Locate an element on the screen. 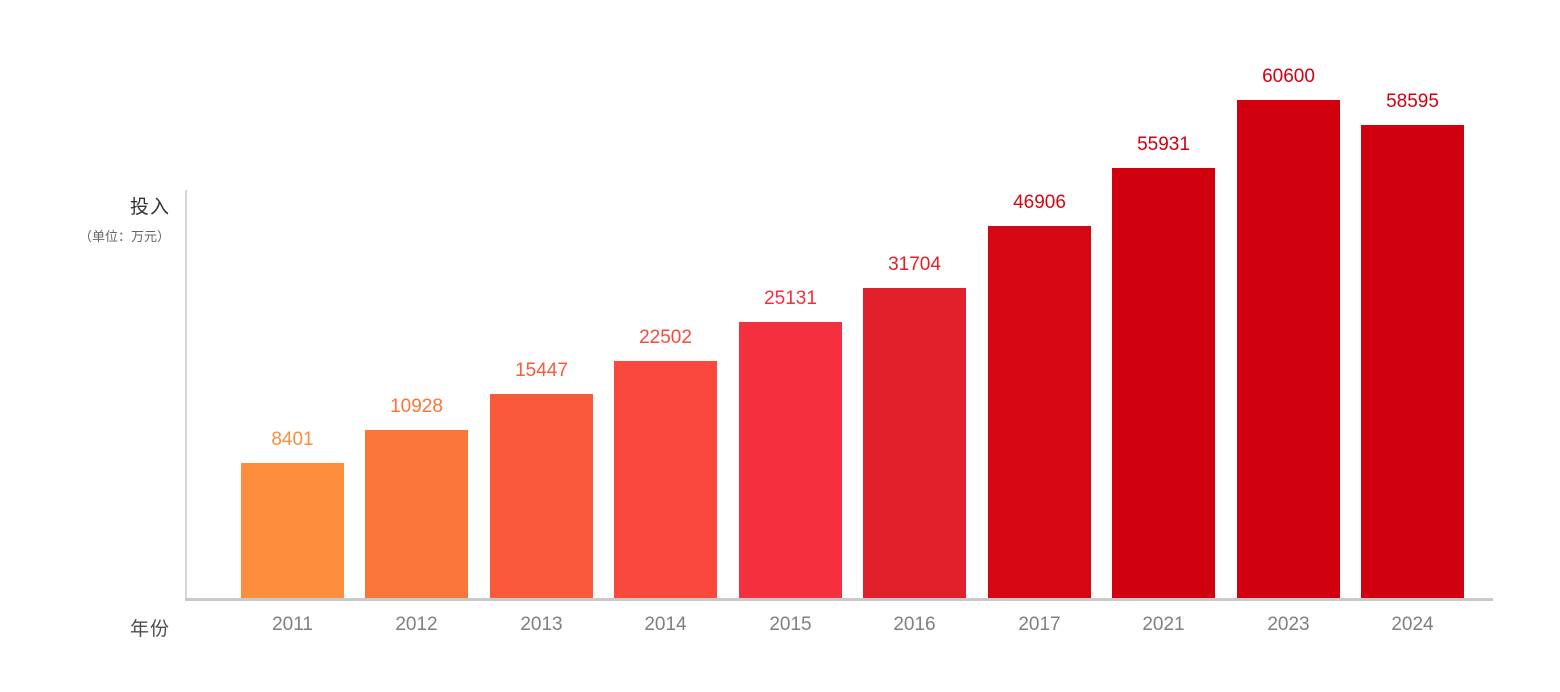 Image resolution: width=1560 pixels, height=692 pixels. x-tick-label: 2023 is located at coordinates (1288, 624).